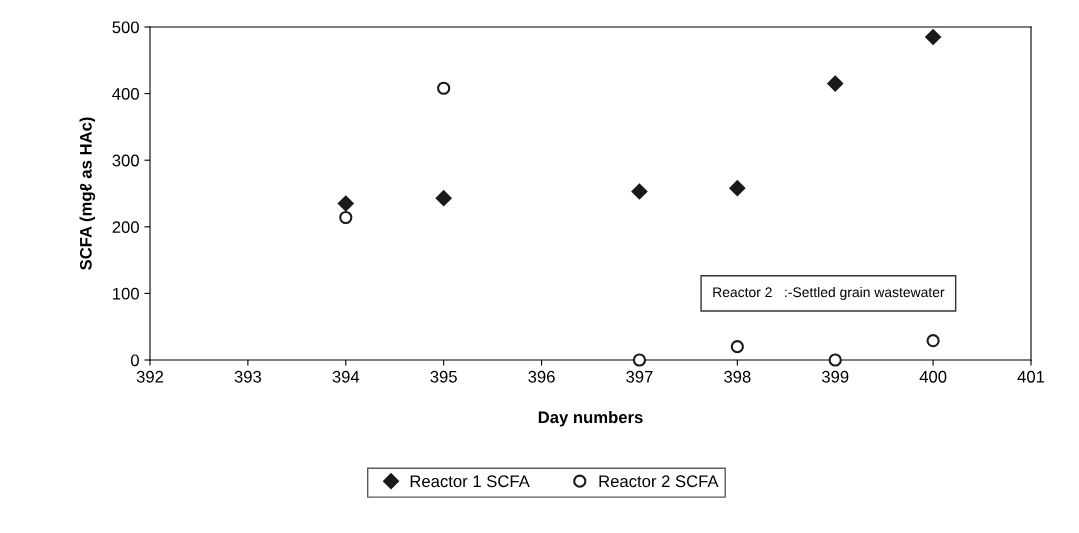 This screenshot has height=533, width=1079. Describe the element at coordinates (125, 94) in the screenshot. I see `y-tick-label: 400` at that location.